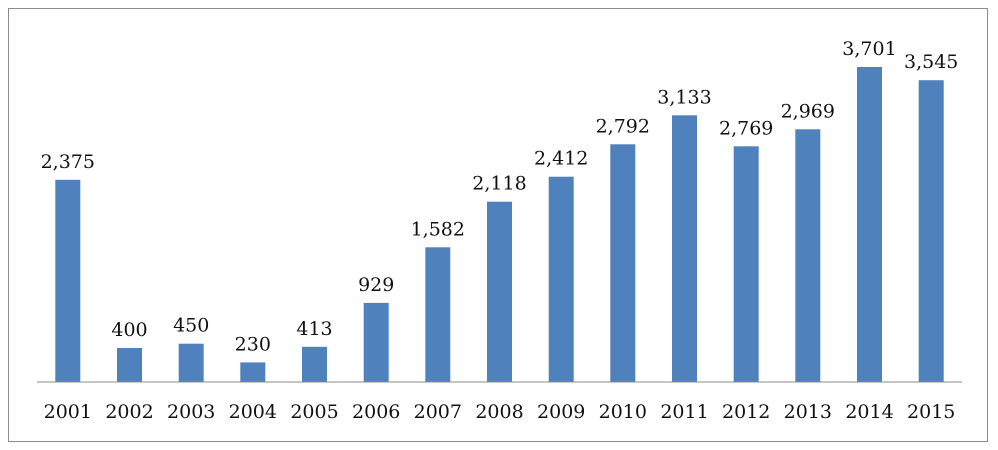 This screenshot has width=998, height=450. What do you see at coordinates (808, 111) in the screenshot?
I see `value-label-2013: 2,969` at bounding box center [808, 111].